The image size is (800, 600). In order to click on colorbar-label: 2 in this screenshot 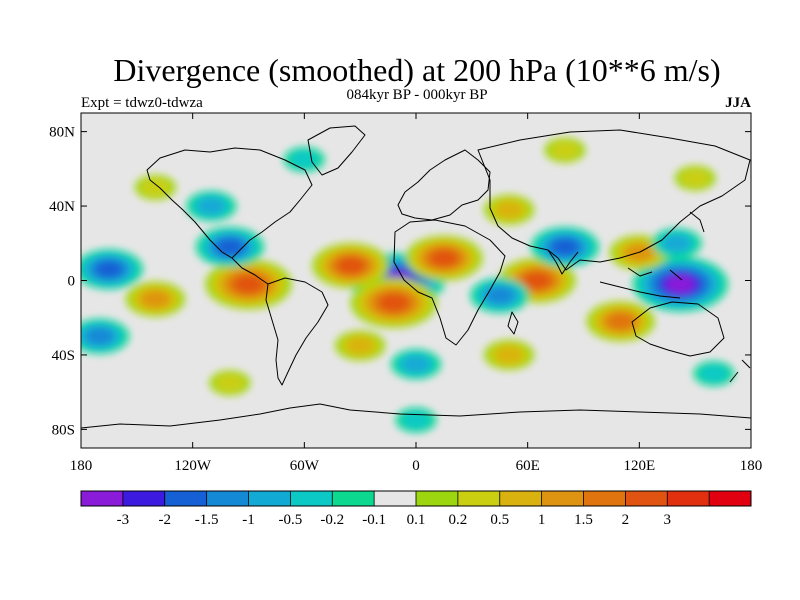, I will do `click(626, 520)`.